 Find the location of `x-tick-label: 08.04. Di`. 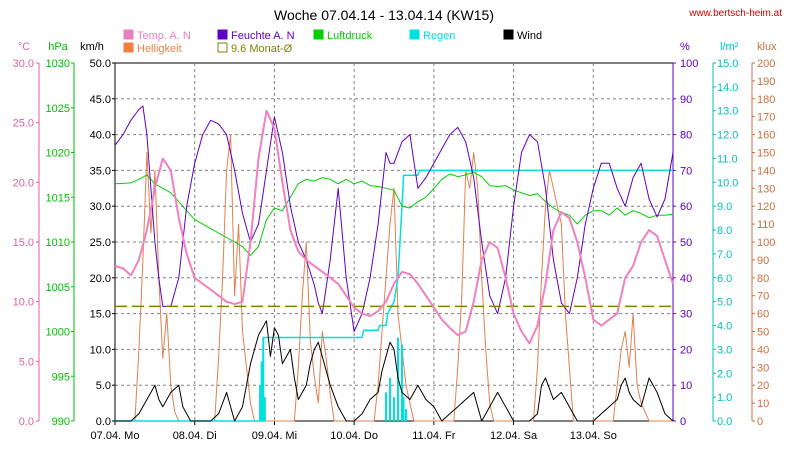

x-tick-label: 08.04. Di is located at coordinates (195, 436).